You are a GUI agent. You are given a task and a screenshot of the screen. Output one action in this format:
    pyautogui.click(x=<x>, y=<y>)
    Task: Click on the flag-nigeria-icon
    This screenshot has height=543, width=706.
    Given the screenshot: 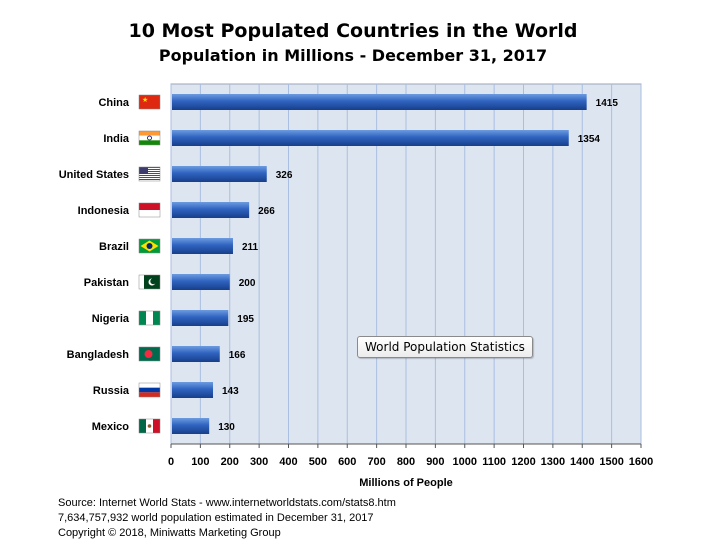 What is the action you would take?
    pyautogui.click(x=149, y=318)
    